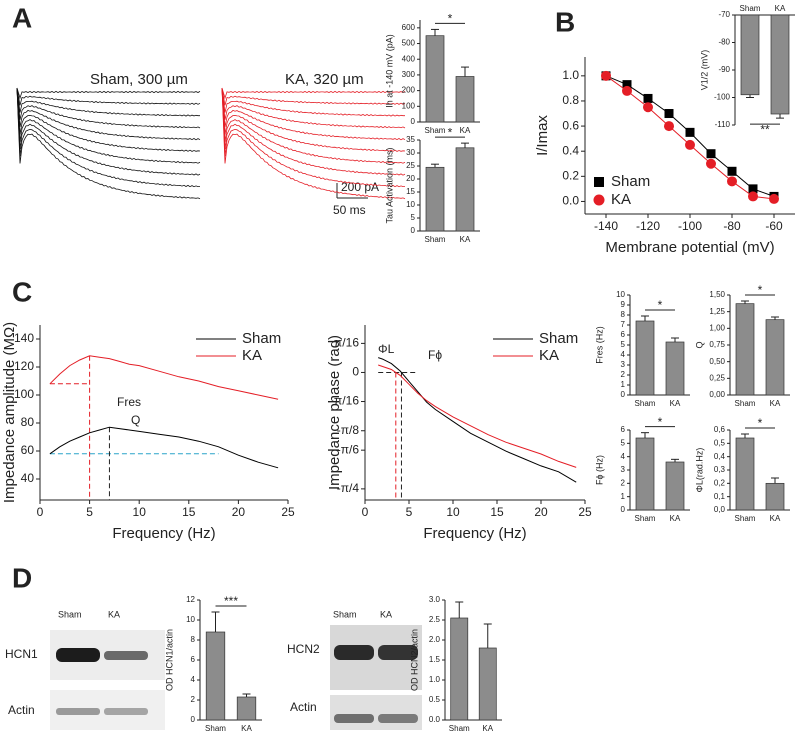  I want to click on series-line, so click(477, 416).